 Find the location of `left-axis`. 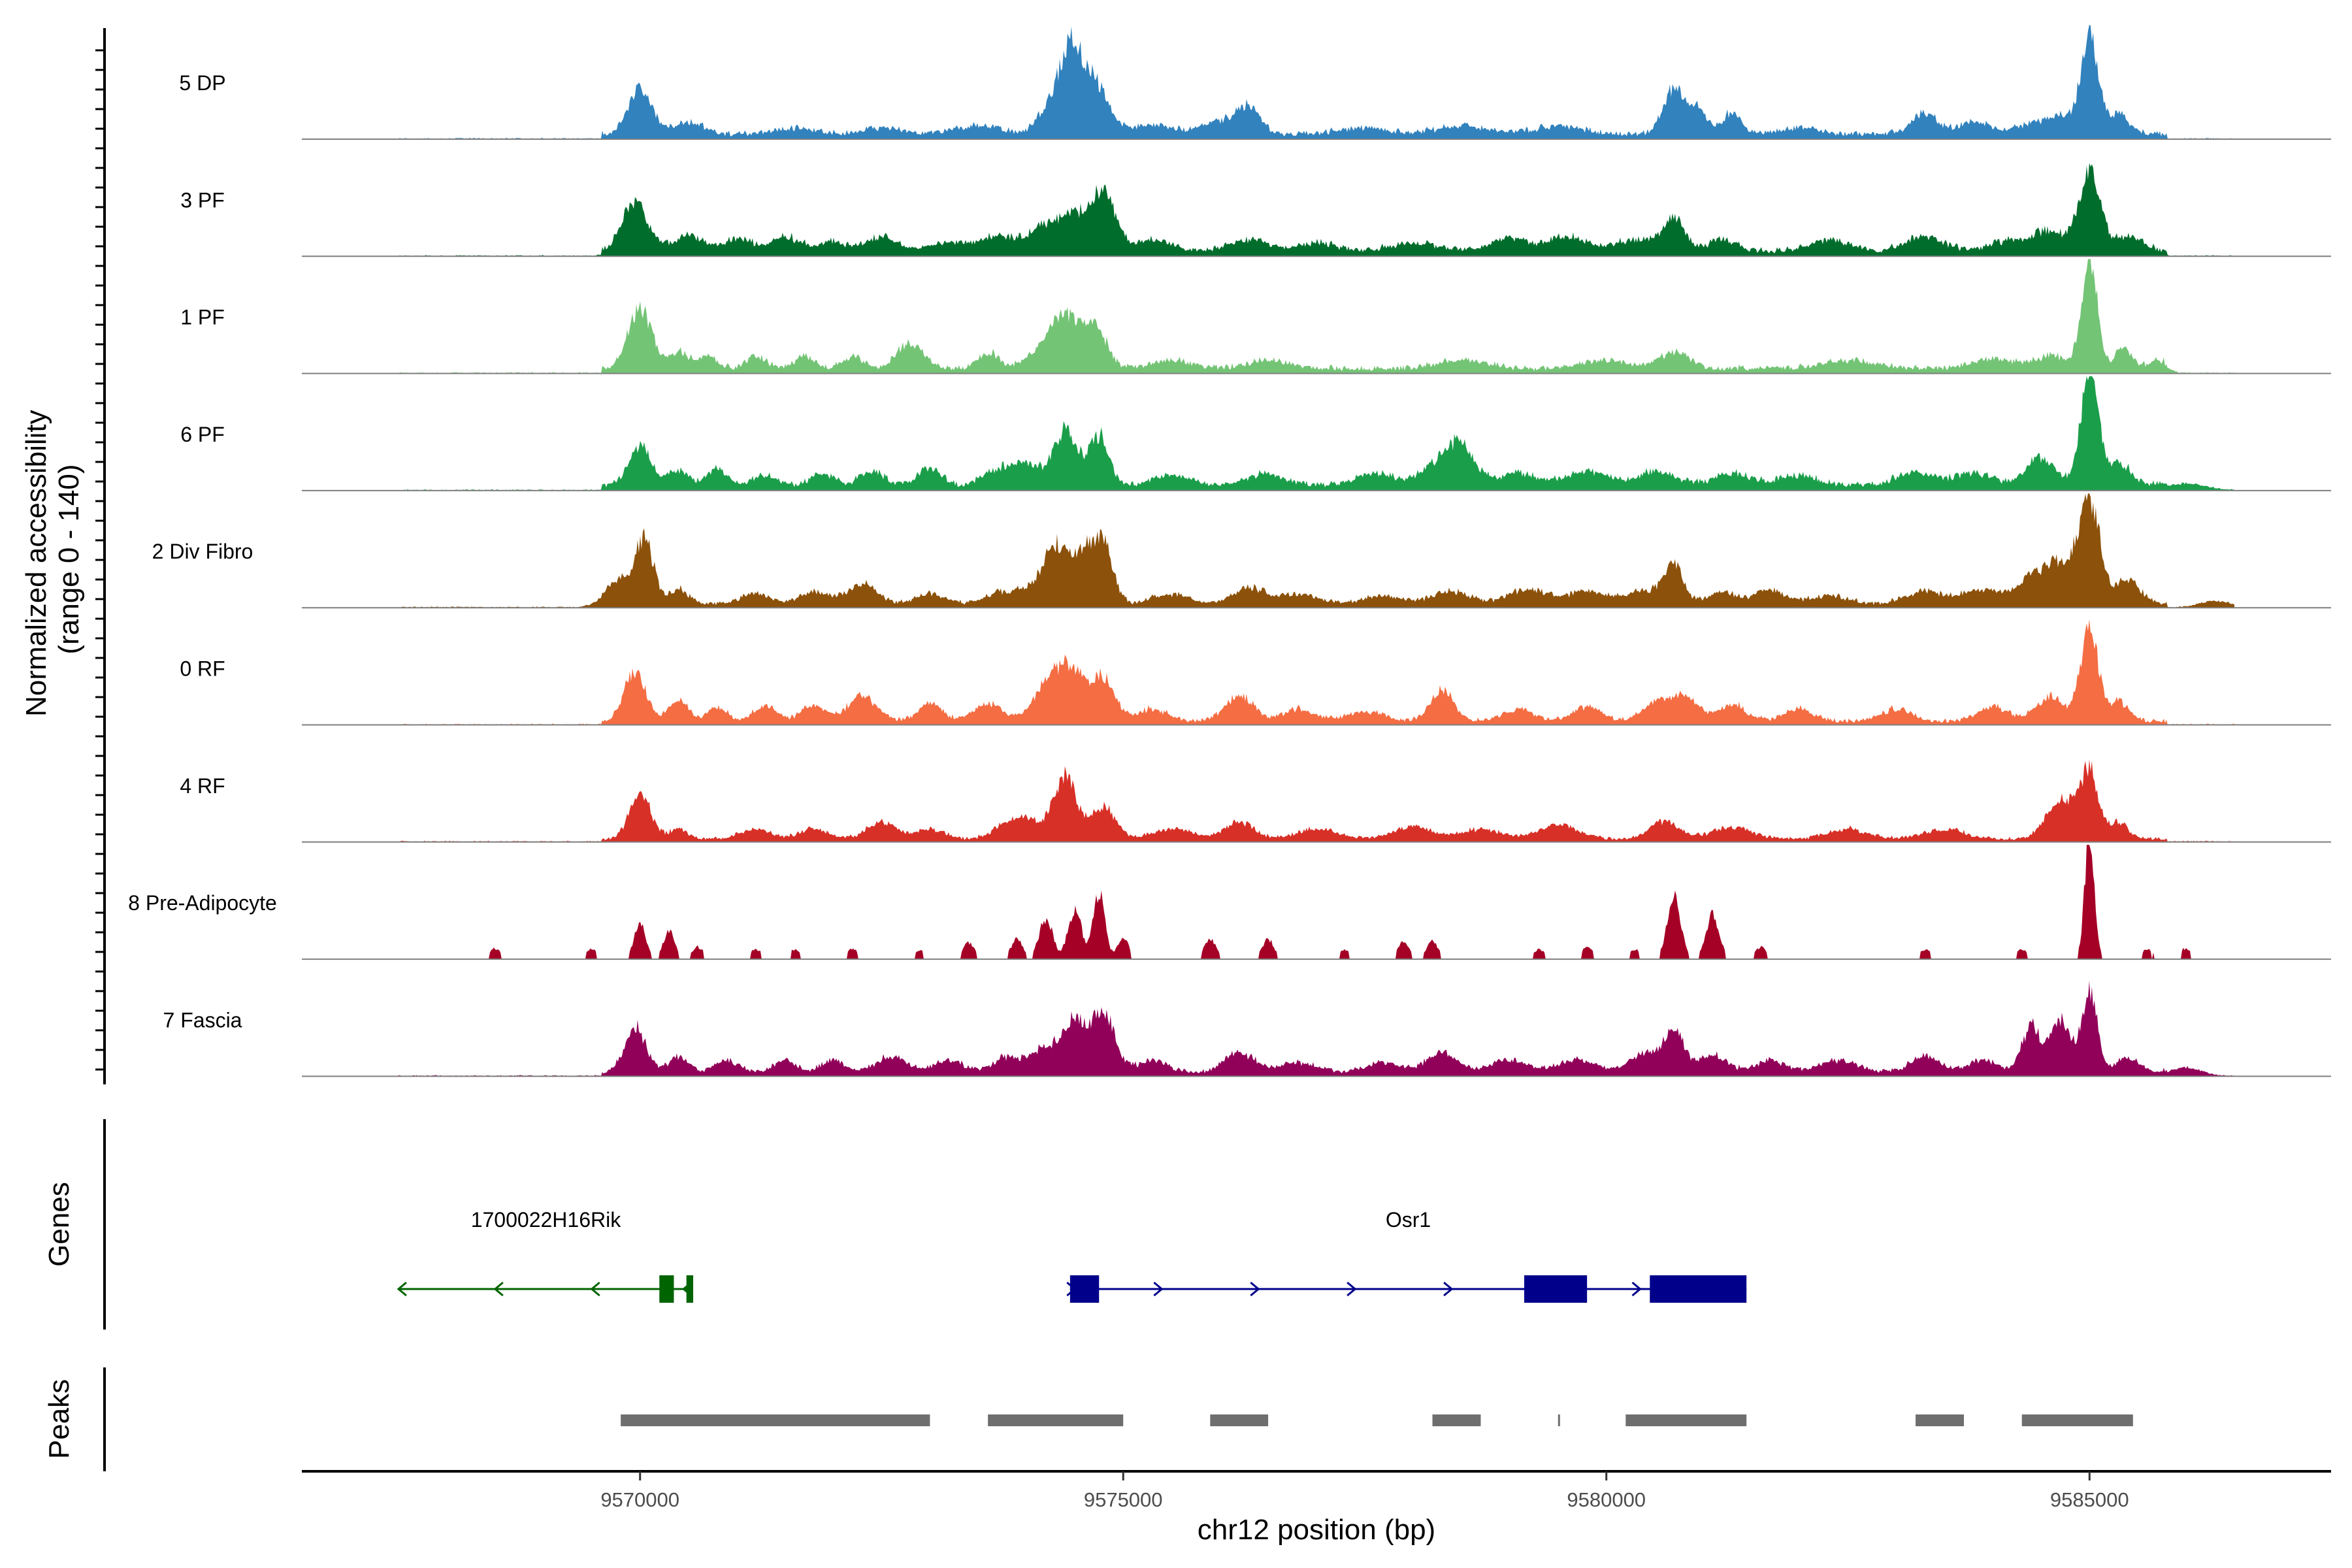

left-axis is located at coordinates (100, 556).